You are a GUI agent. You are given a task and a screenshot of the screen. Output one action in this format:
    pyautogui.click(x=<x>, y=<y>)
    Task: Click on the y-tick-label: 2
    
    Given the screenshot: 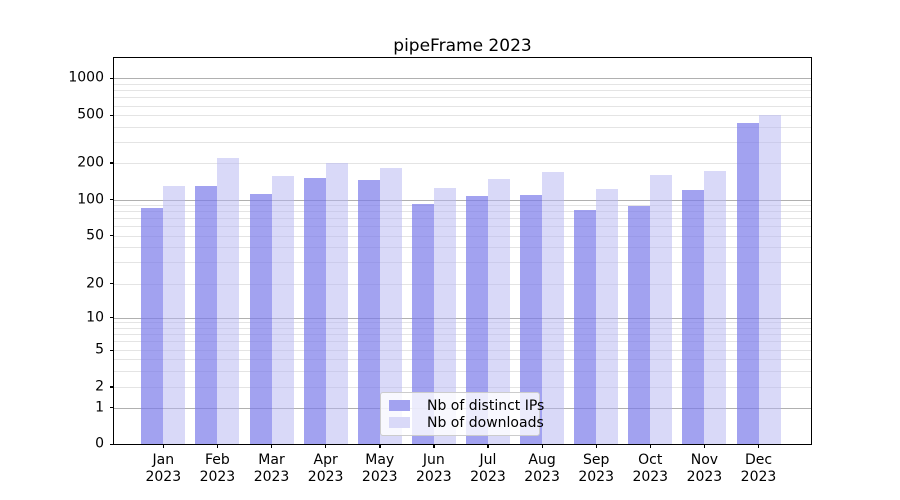 What is the action you would take?
    pyautogui.click(x=99, y=386)
    